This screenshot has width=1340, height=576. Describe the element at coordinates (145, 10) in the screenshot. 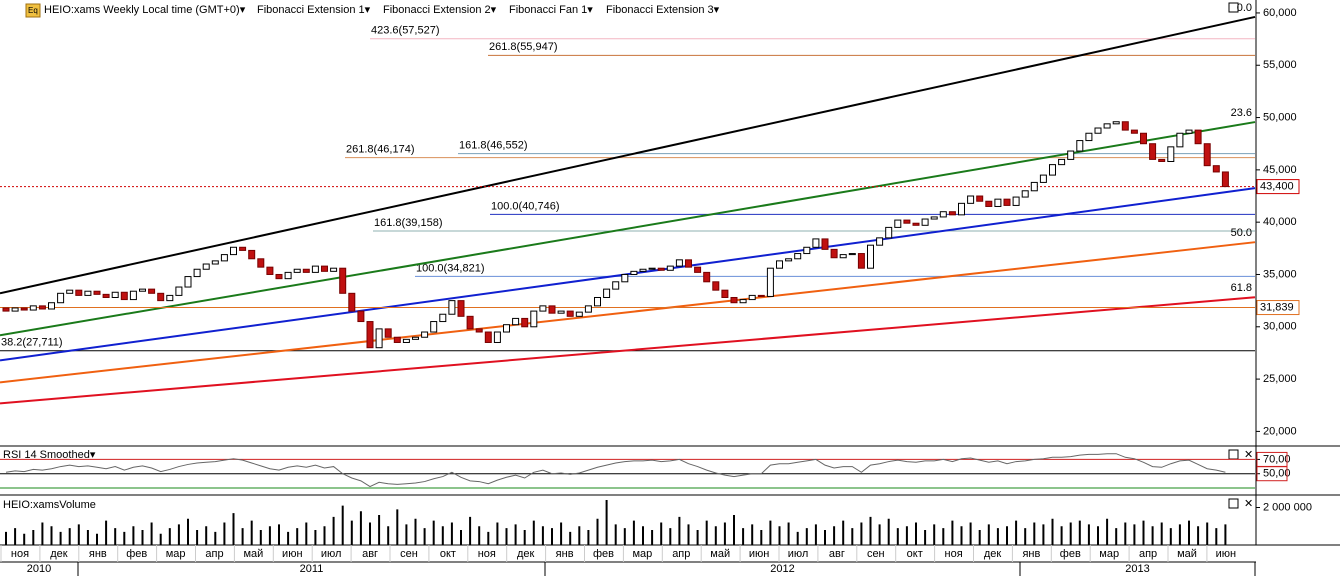

I see `symbol-menu: HEIO:xams Weekly Local time (GMT+0)▾` at that location.